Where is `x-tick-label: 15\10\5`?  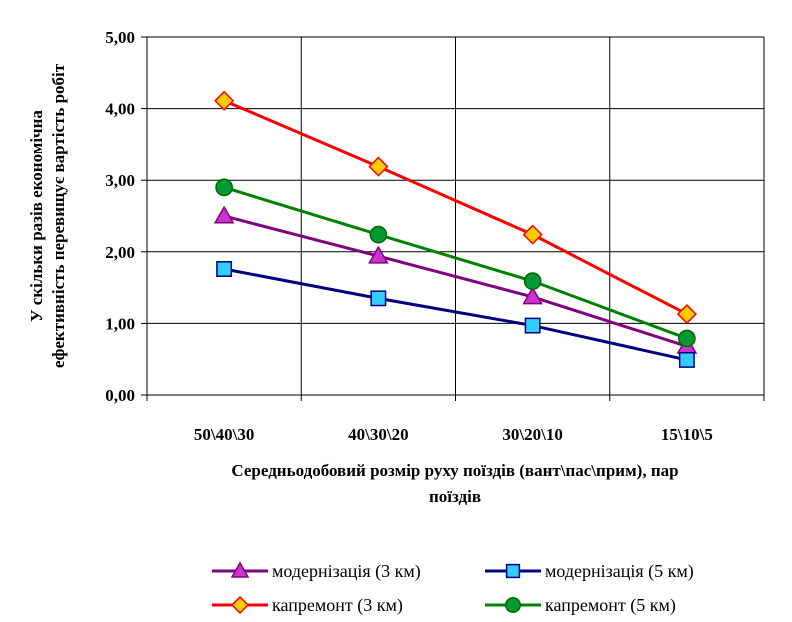 x-tick-label: 15\10\5 is located at coordinates (687, 434).